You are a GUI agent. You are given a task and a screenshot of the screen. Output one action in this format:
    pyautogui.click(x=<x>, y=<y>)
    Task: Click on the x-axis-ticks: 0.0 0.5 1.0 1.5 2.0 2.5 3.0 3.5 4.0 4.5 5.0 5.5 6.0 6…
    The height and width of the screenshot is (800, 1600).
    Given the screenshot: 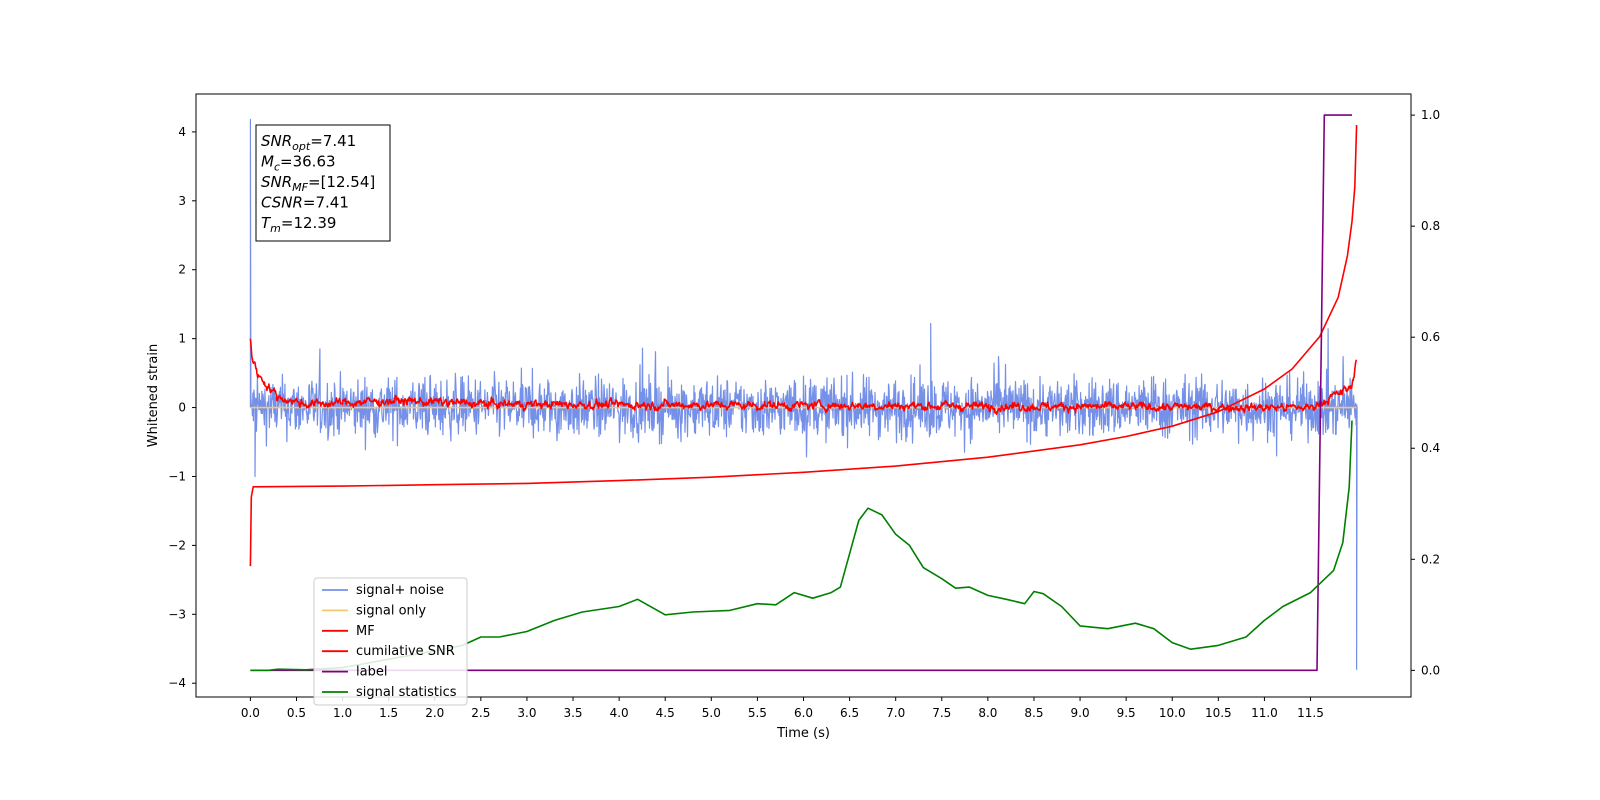 What is the action you would take?
    pyautogui.click(x=782, y=708)
    